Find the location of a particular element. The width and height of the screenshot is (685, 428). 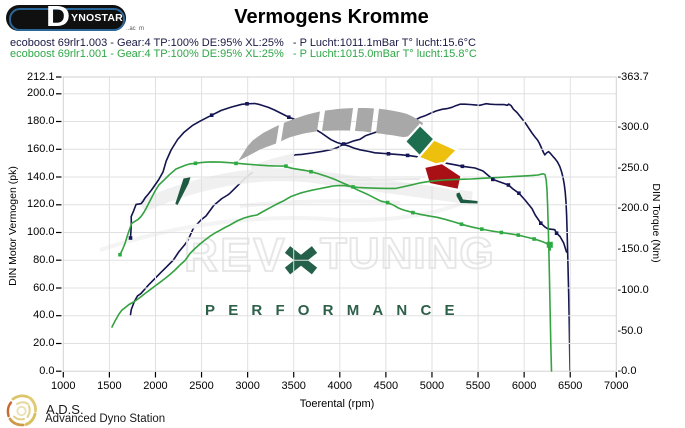

svg-text: TUNING is located at coordinates (407, 253).